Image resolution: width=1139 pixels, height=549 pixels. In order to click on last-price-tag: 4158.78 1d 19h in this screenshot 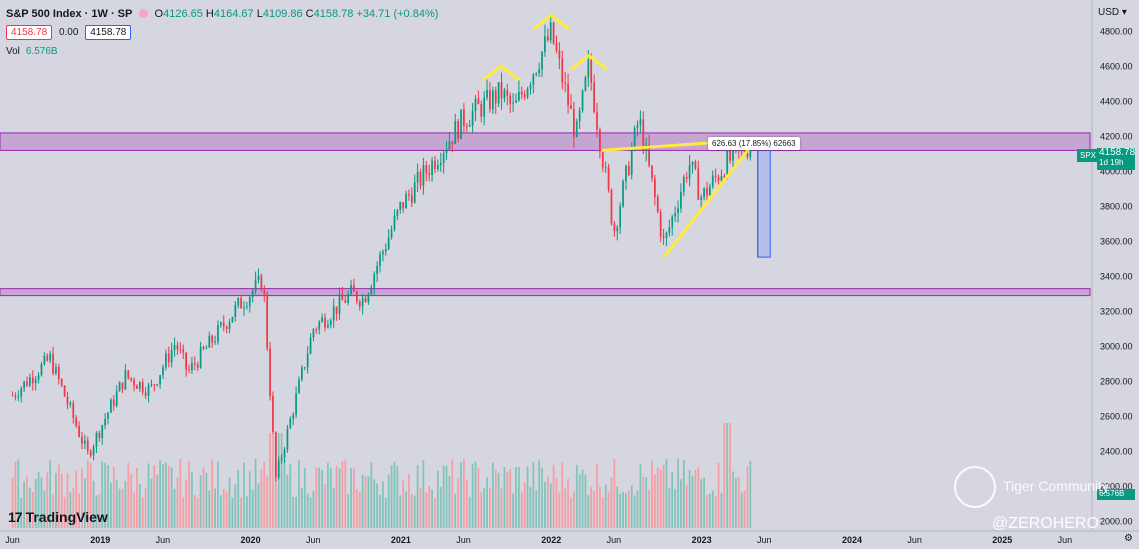, I will do `click(1116, 159)`.